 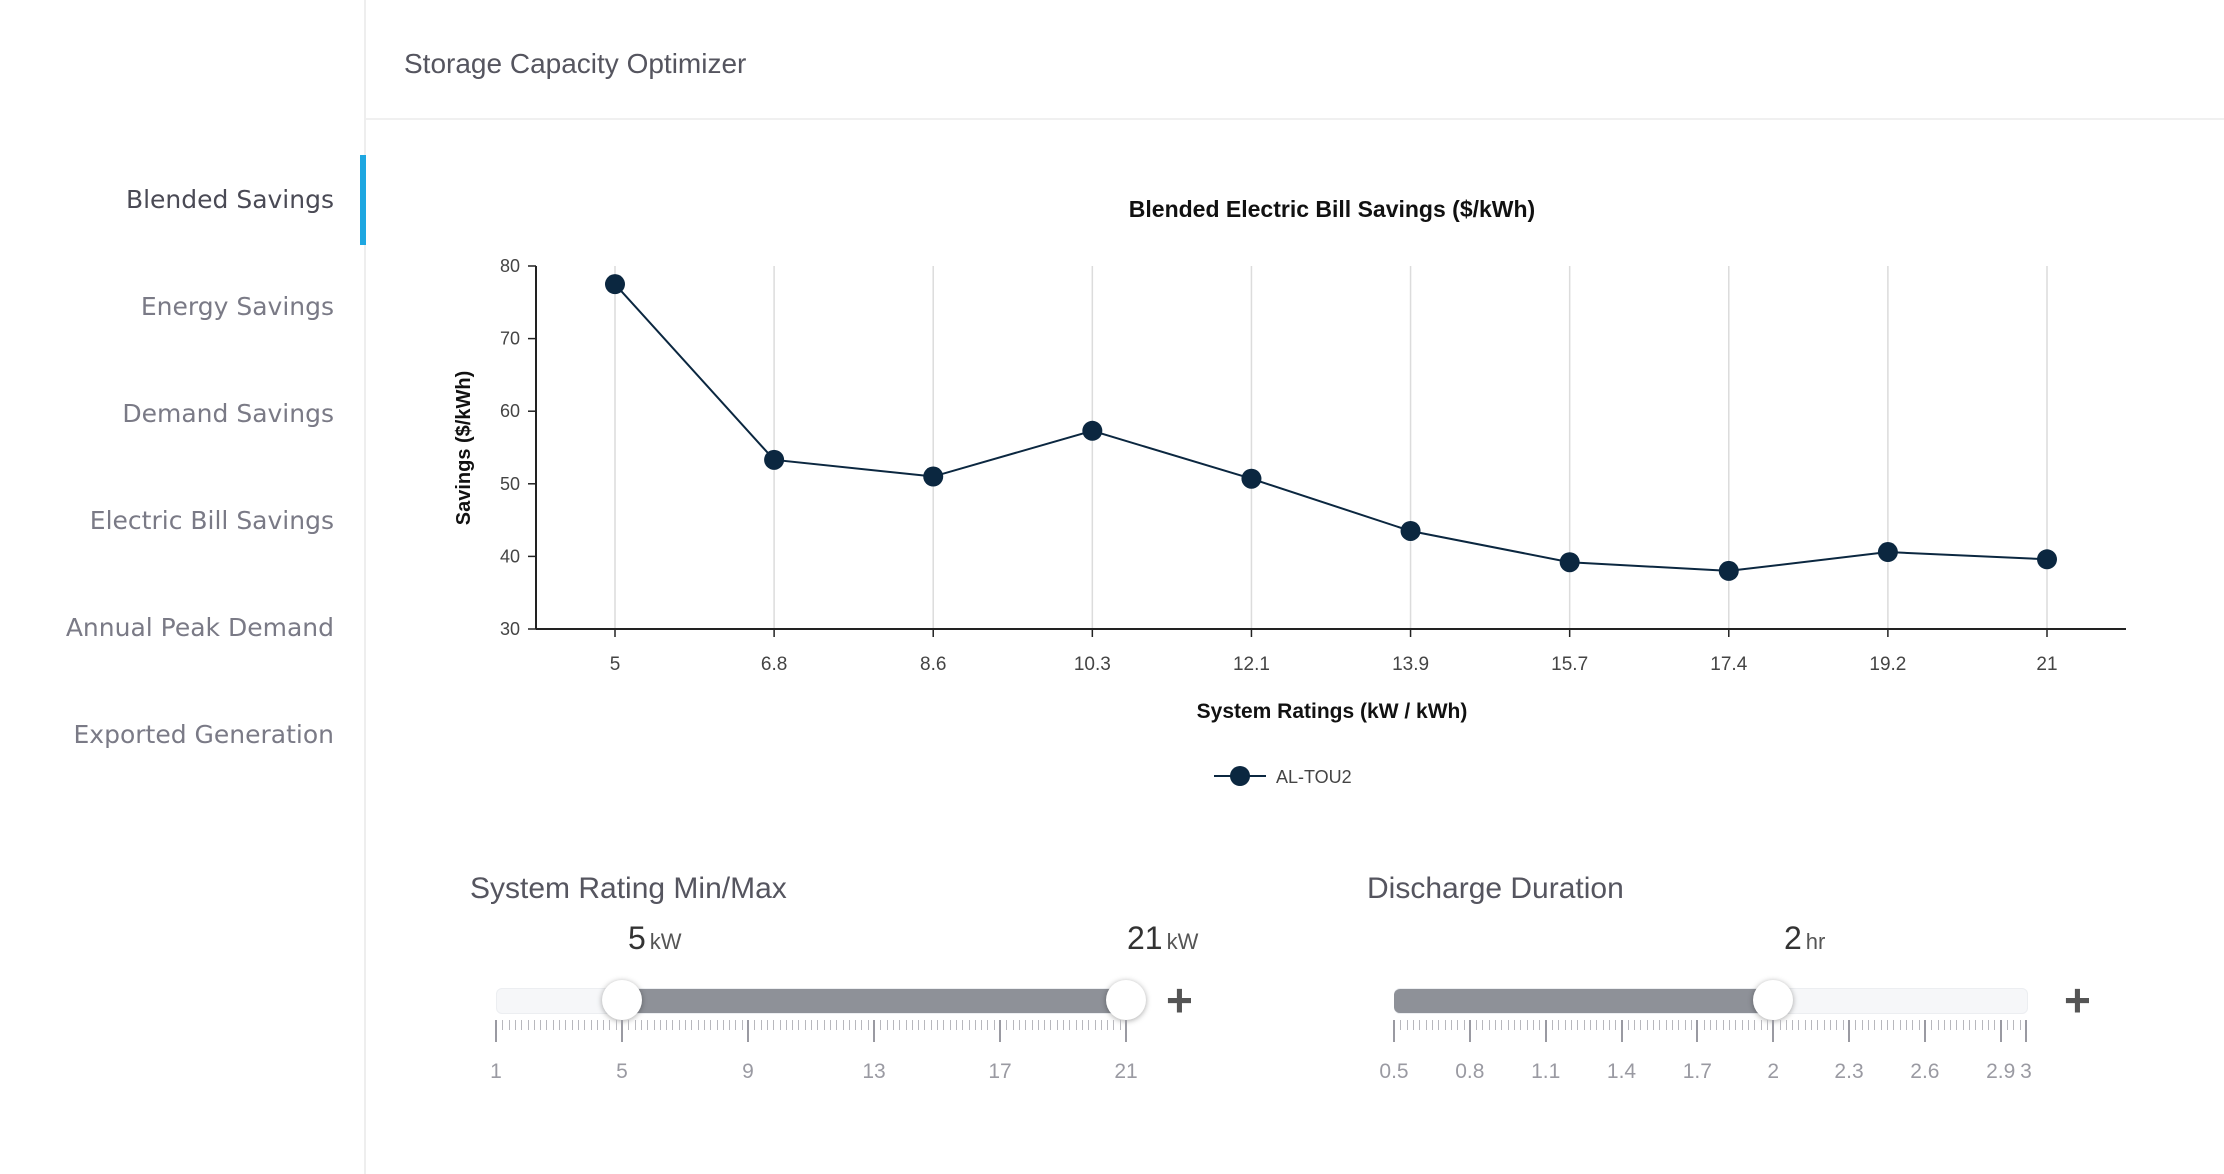 What do you see at coordinates (510, 266) in the screenshot?
I see `y-tick-label: 80` at bounding box center [510, 266].